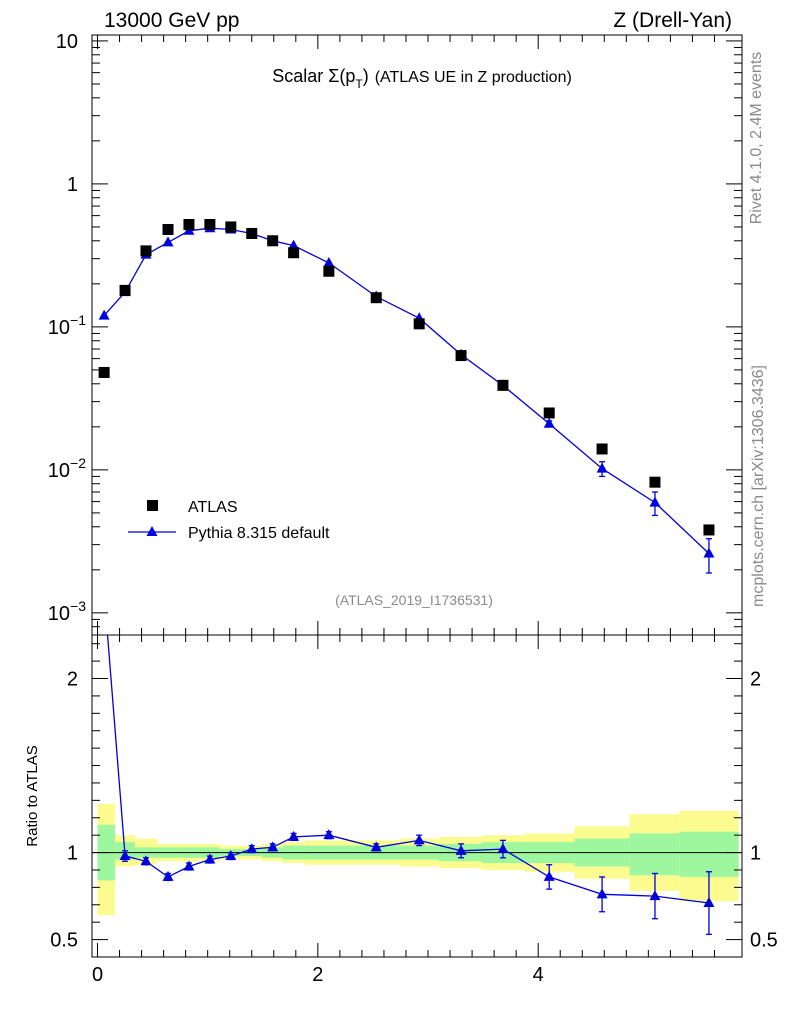  I want to click on process-label: Z (Drell-Yan), so click(672, 20).